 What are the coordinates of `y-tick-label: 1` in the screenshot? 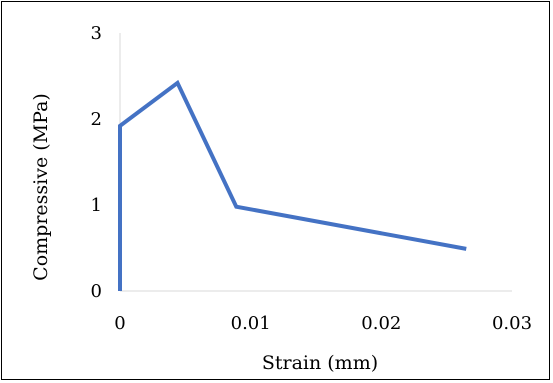 It's located at (96, 205).